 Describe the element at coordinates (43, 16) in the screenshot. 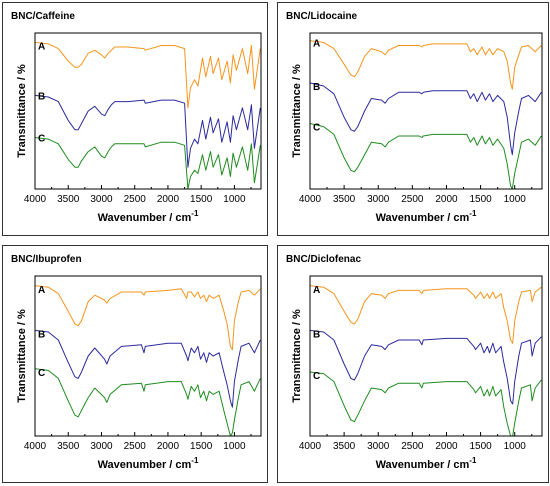

I see `chart-title: BNC/Caffeine` at that location.